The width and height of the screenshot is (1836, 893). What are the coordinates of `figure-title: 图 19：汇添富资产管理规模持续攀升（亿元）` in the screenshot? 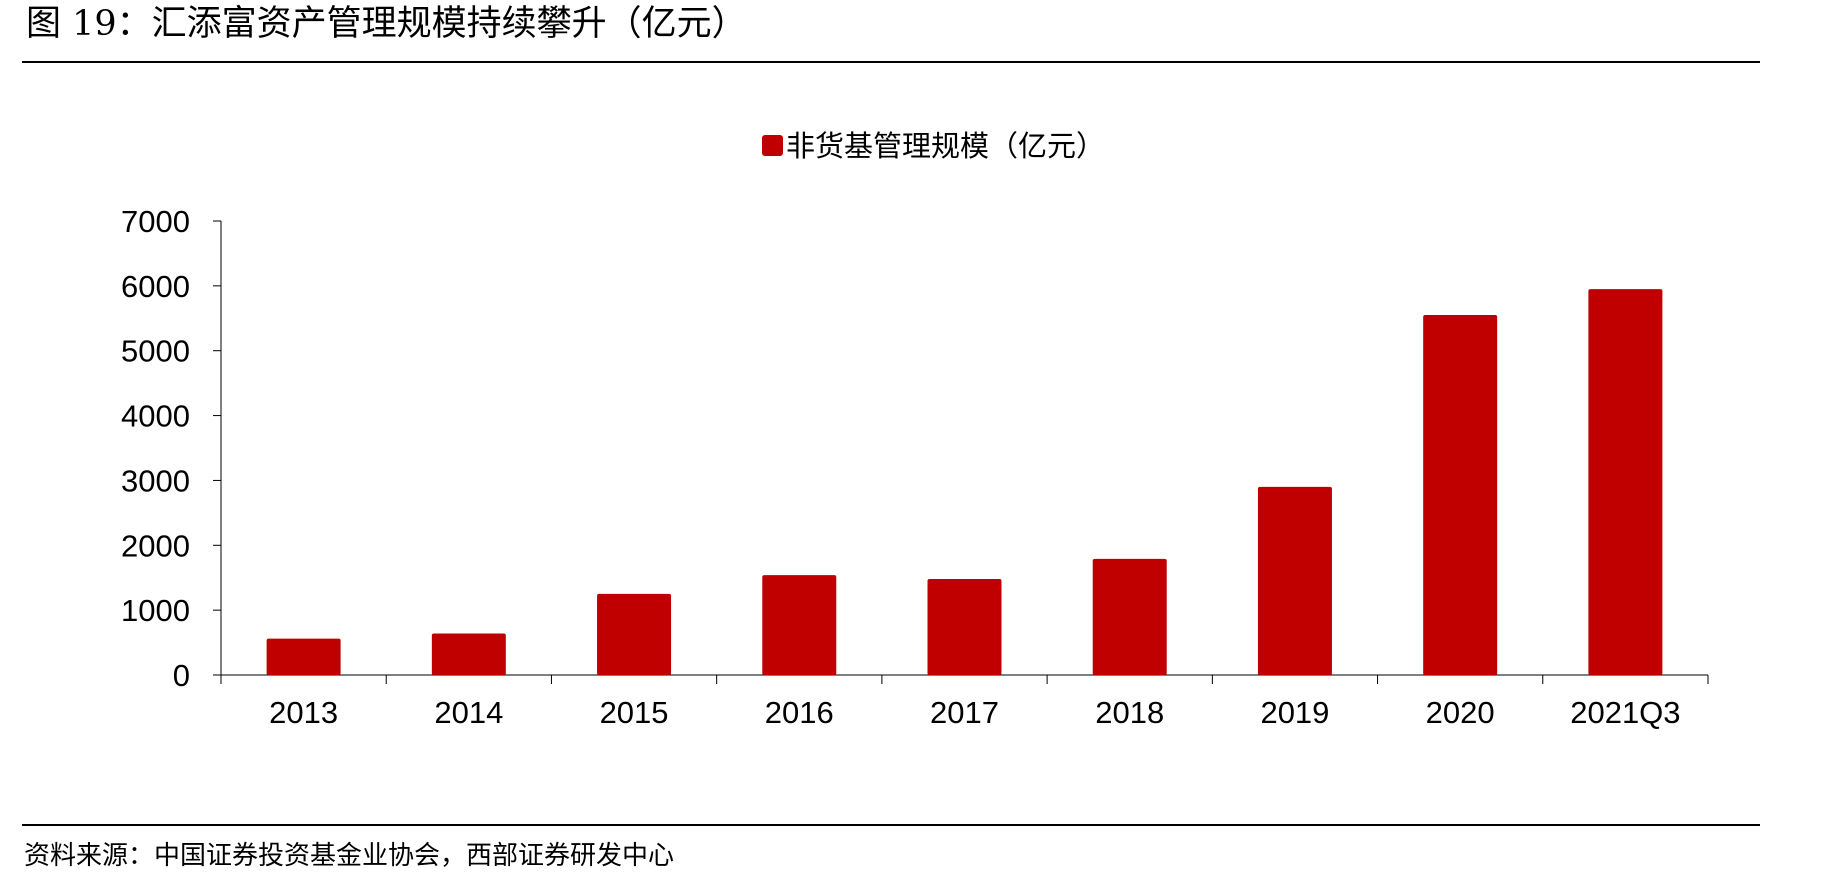 It's located at (386, 24).